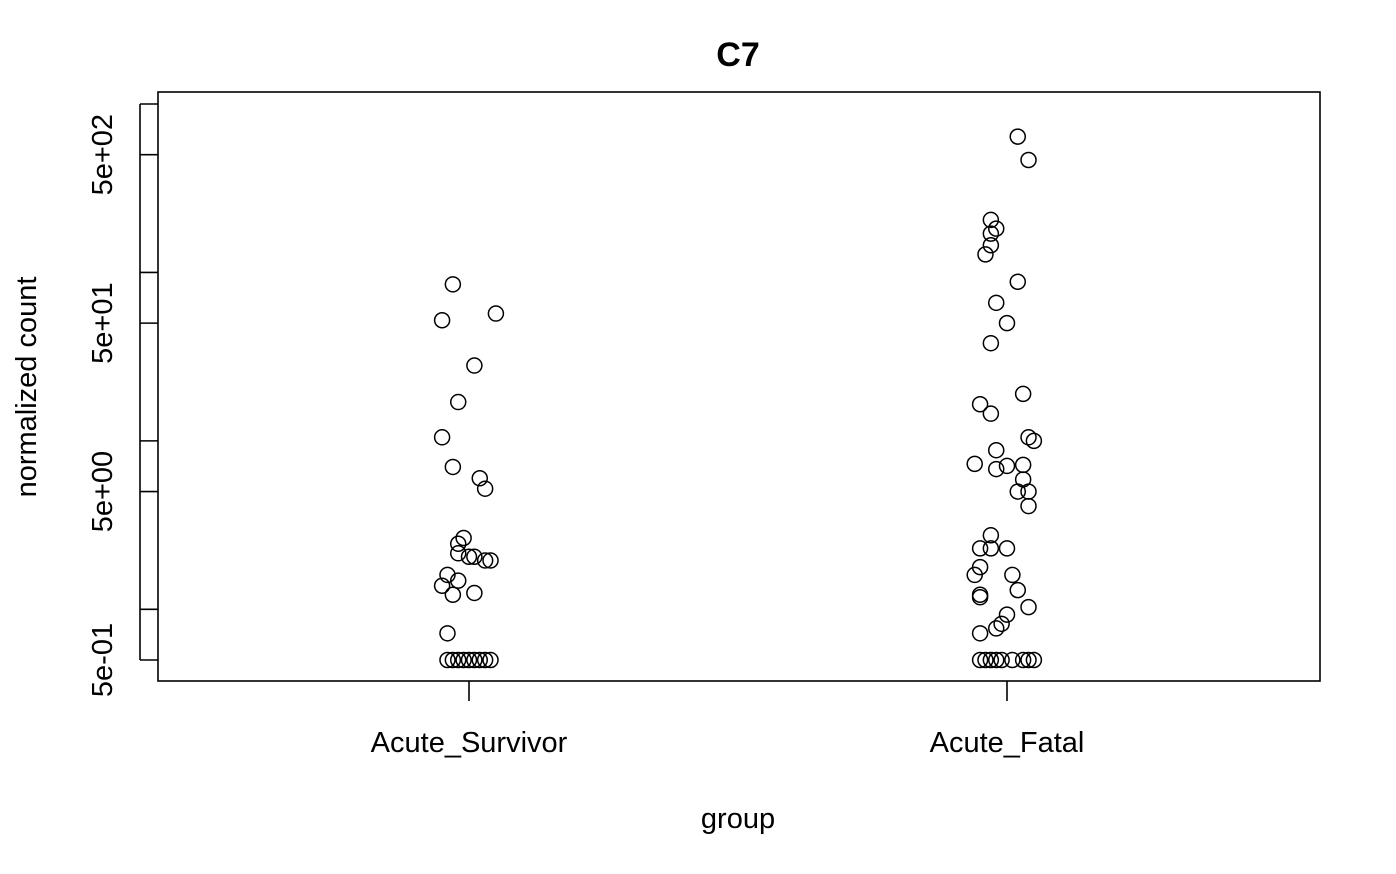 The width and height of the screenshot is (1396, 874). I want to click on y-axis-label: normalized count, so click(27, 387).